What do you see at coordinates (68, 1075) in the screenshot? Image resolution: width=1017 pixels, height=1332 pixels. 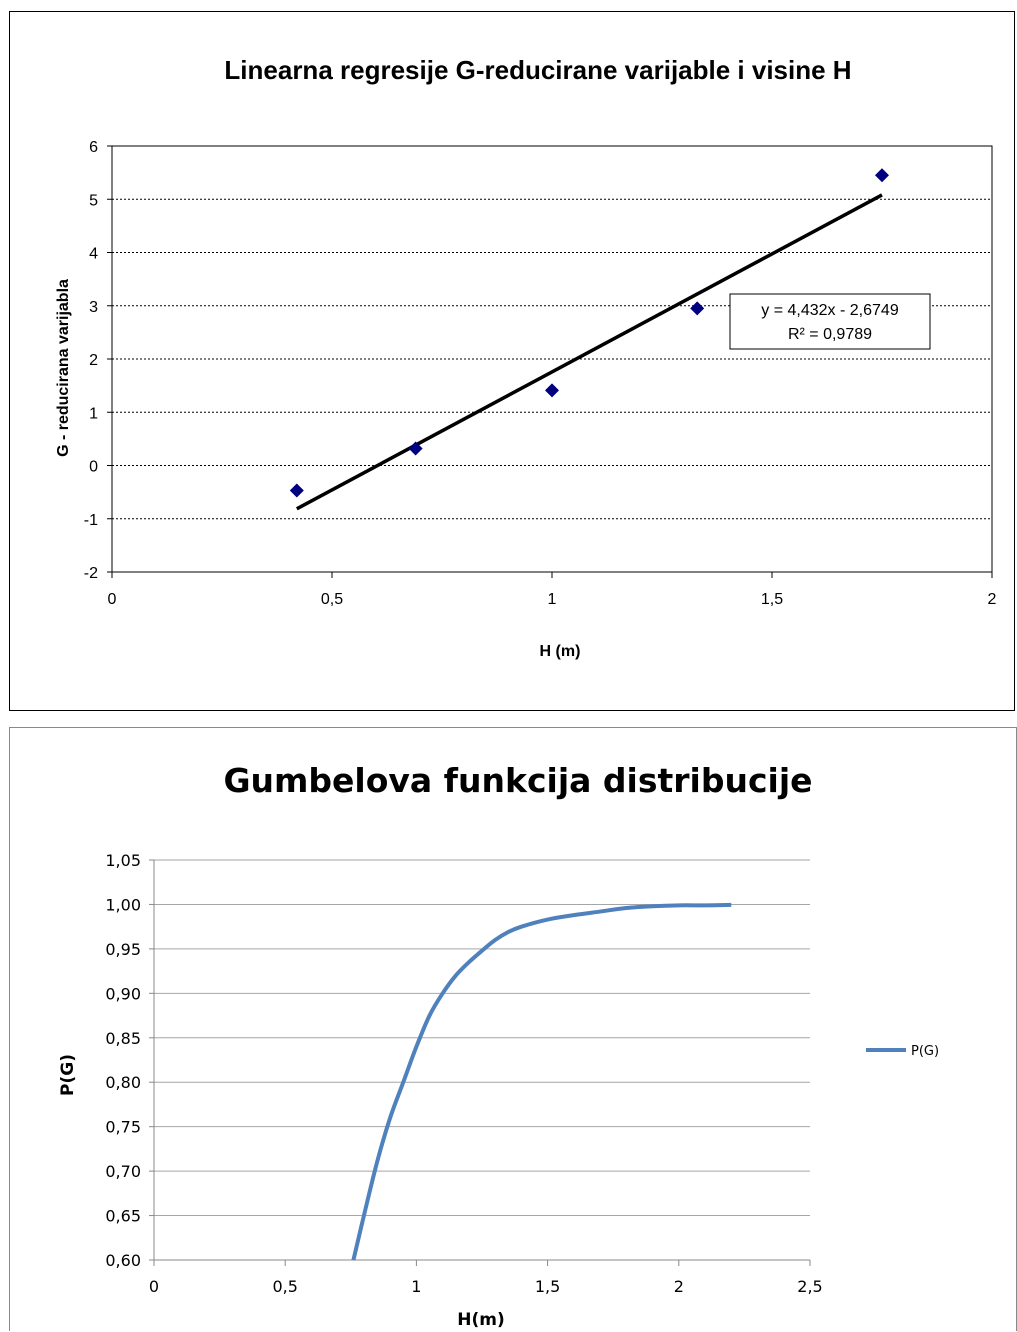 I see `y-axis-label: P(G)` at bounding box center [68, 1075].